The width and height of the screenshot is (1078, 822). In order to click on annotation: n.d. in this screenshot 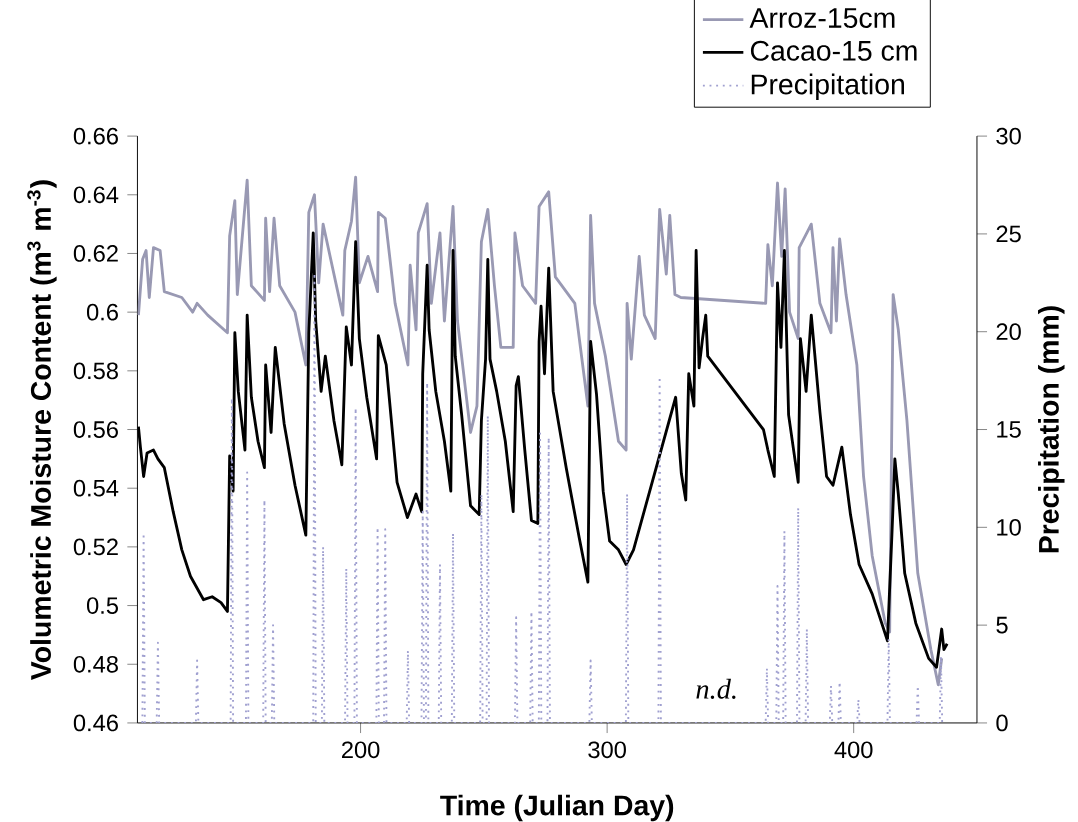, I will do `click(716, 688)`.